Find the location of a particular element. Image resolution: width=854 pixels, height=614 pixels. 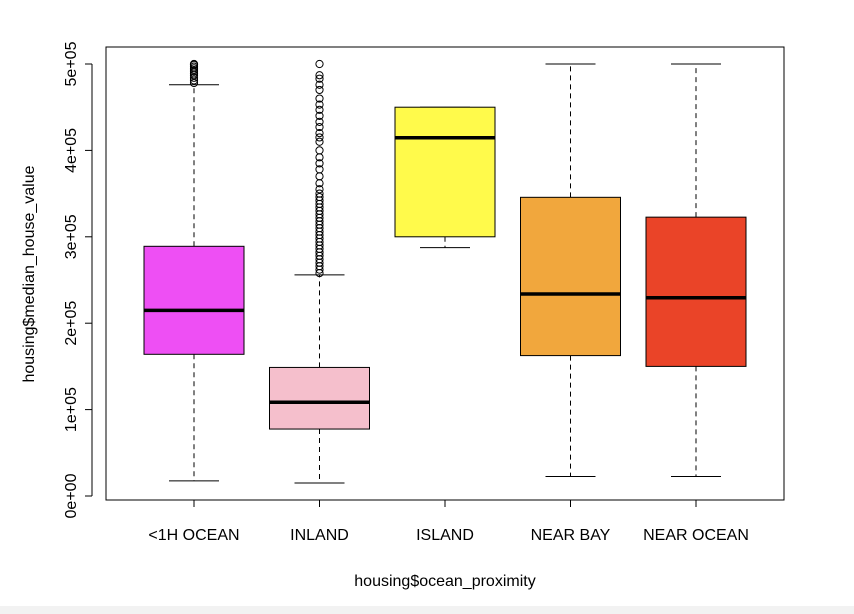

y-tick-label: 3e+05 is located at coordinates (71, 236).